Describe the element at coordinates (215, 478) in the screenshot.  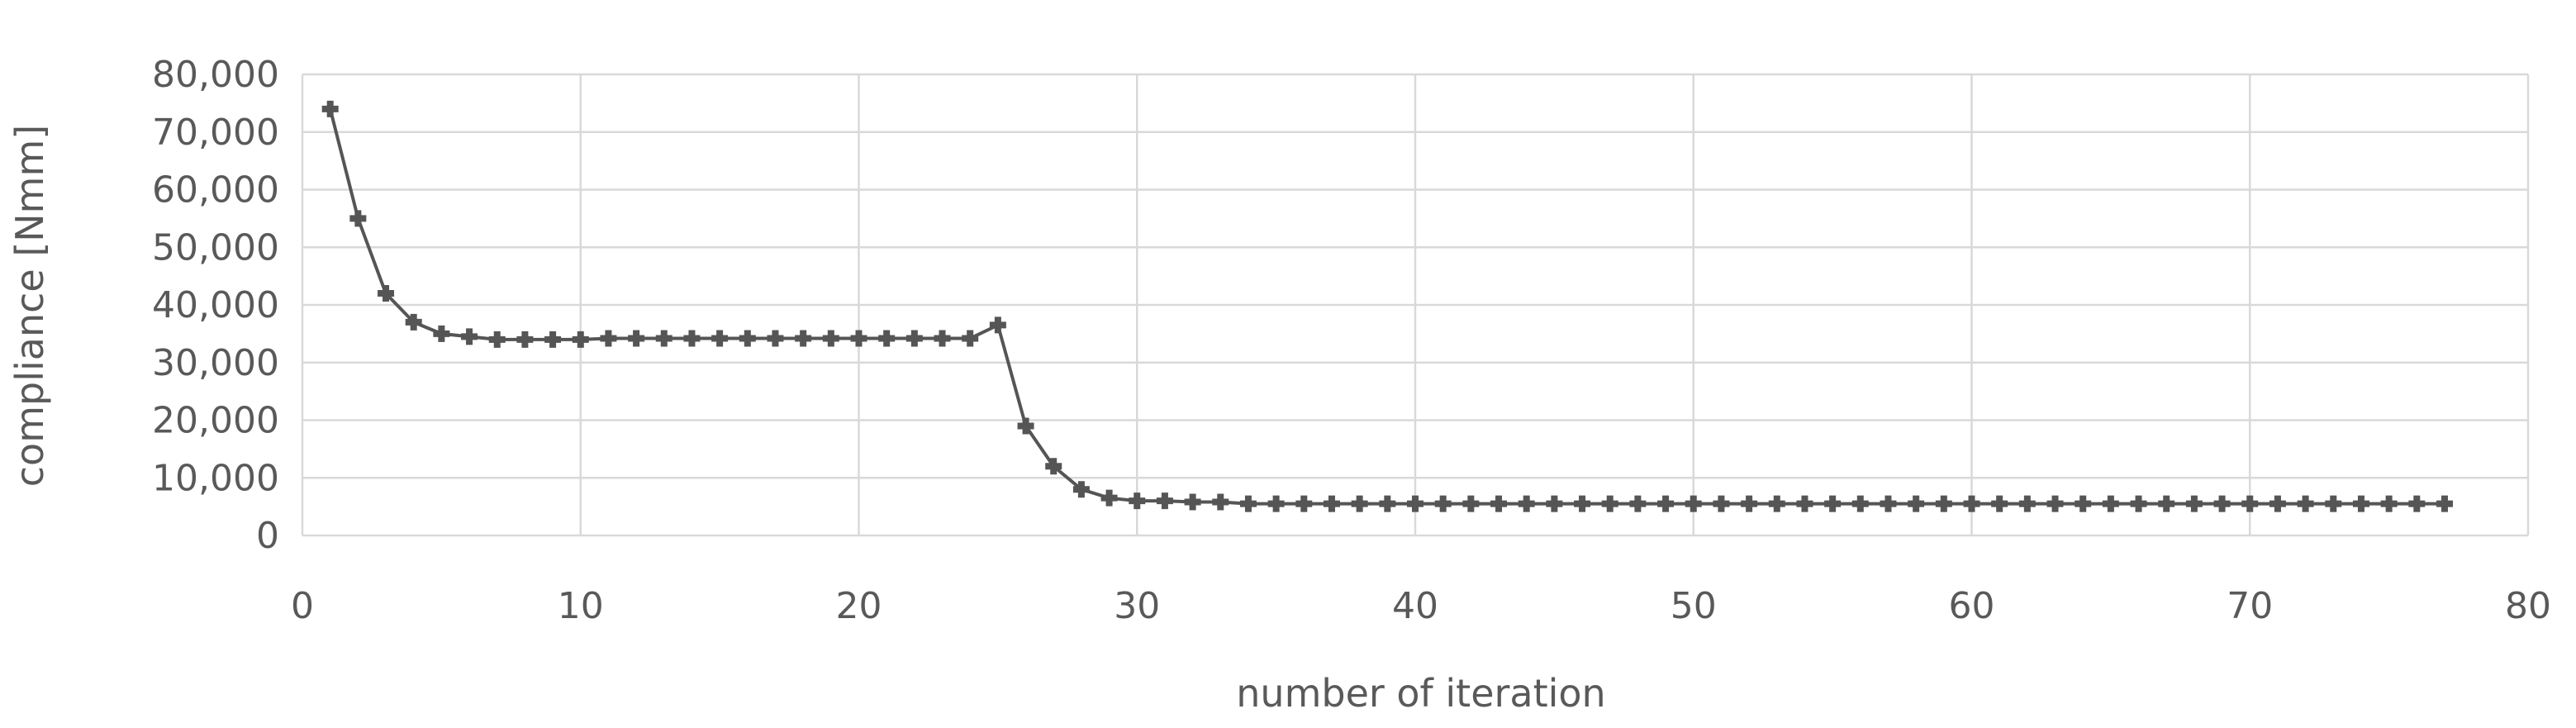
I see `y-tick-label: 10,000` at that location.